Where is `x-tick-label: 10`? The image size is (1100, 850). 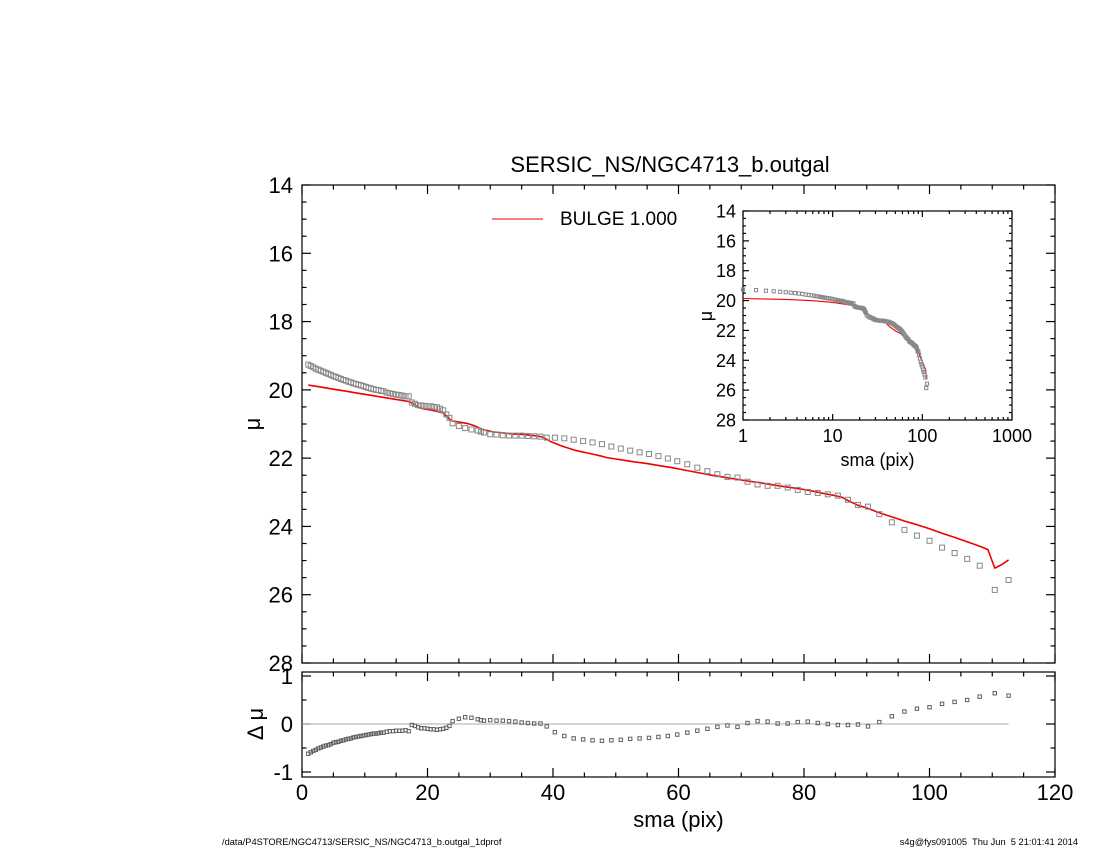 x-tick-label: 10 is located at coordinates (833, 436).